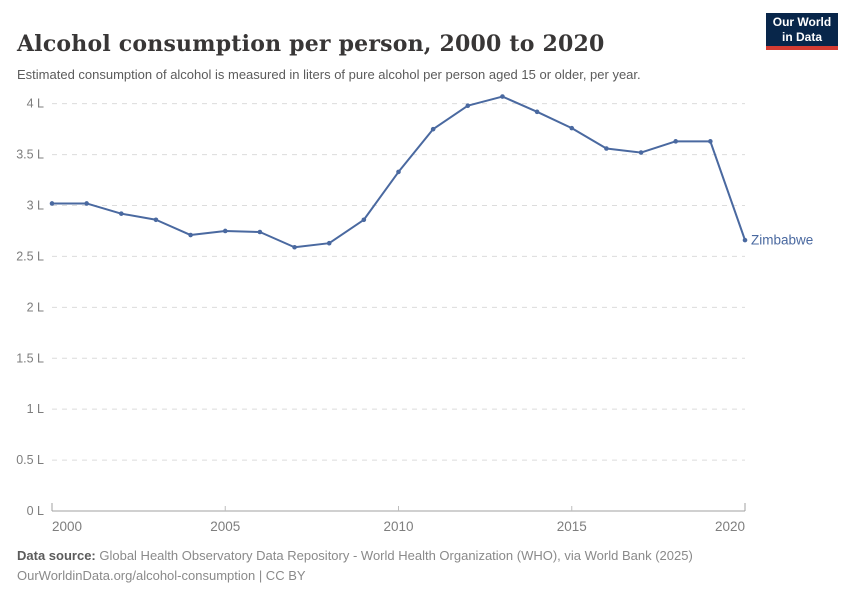 This screenshot has width=850, height=600. I want to click on y-axis-tick-label: 2 L, so click(35, 307).